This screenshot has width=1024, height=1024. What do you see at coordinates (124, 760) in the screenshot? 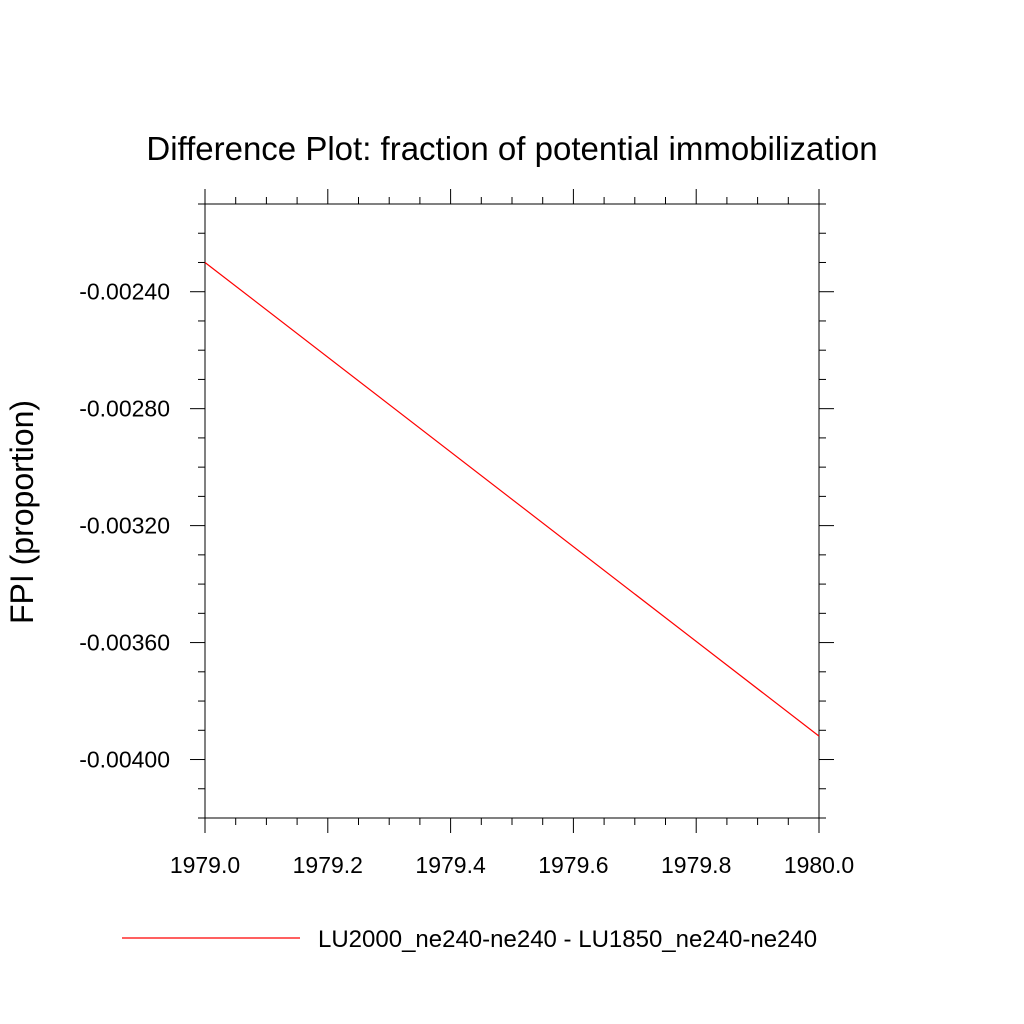
I see `y-tick-label: -0.00400` at bounding box center [124, 760].